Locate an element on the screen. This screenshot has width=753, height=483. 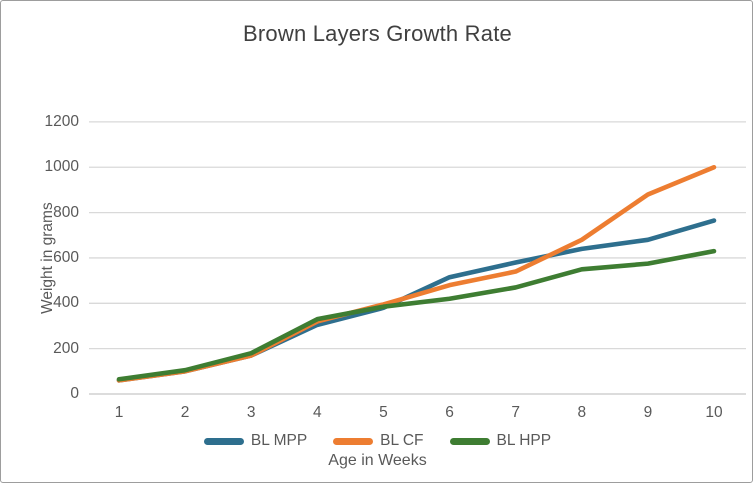
chart-title: Brown Layers Growth Rate is located at coordinates (377, 33).